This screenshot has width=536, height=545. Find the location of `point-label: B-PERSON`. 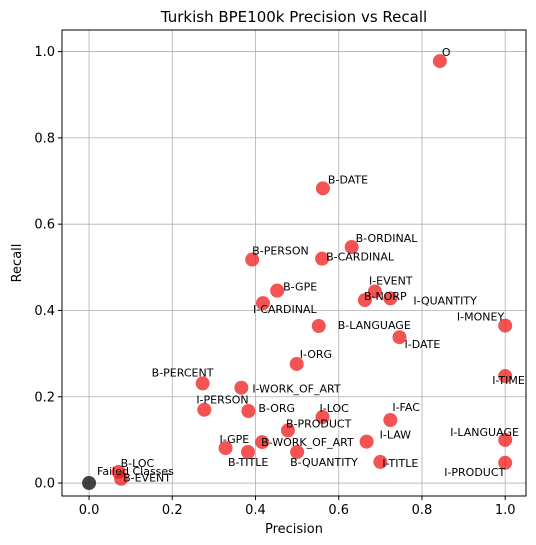

point-label: B-PERSON is located at coordinates (280, 251).